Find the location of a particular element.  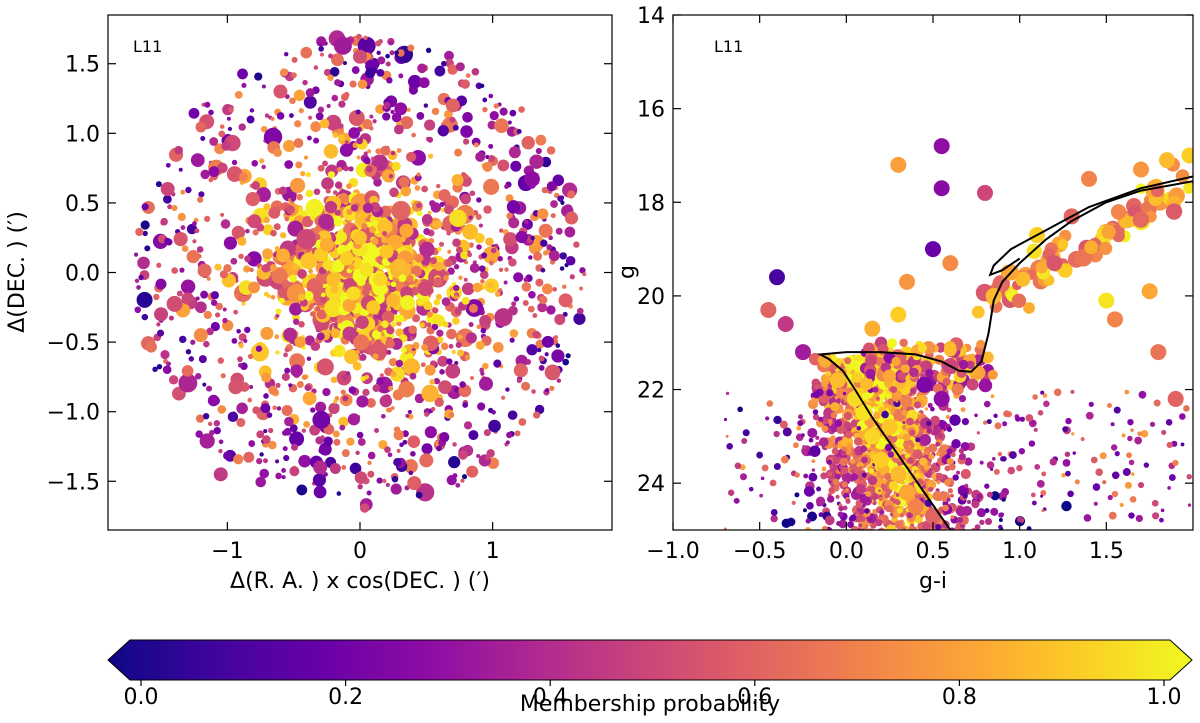

y-tick-label: 1.5 is located at coordinates (82, 65).